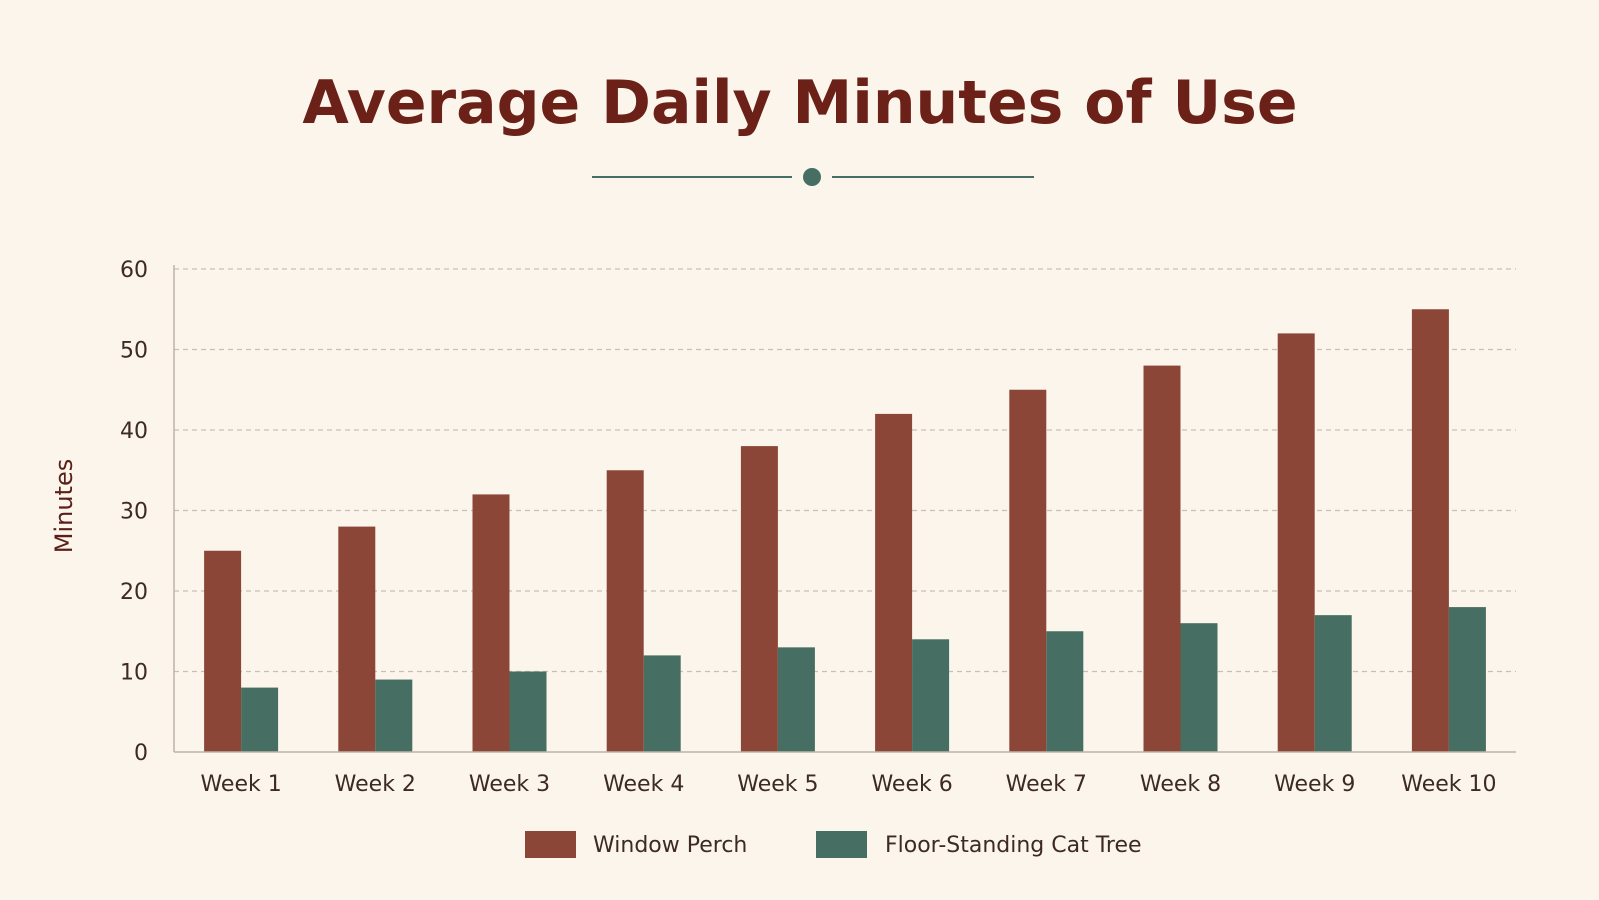  Describe the element at coordinates (141, 753) in the screenshot. I see `y-tick-label-0: 0` at that location.